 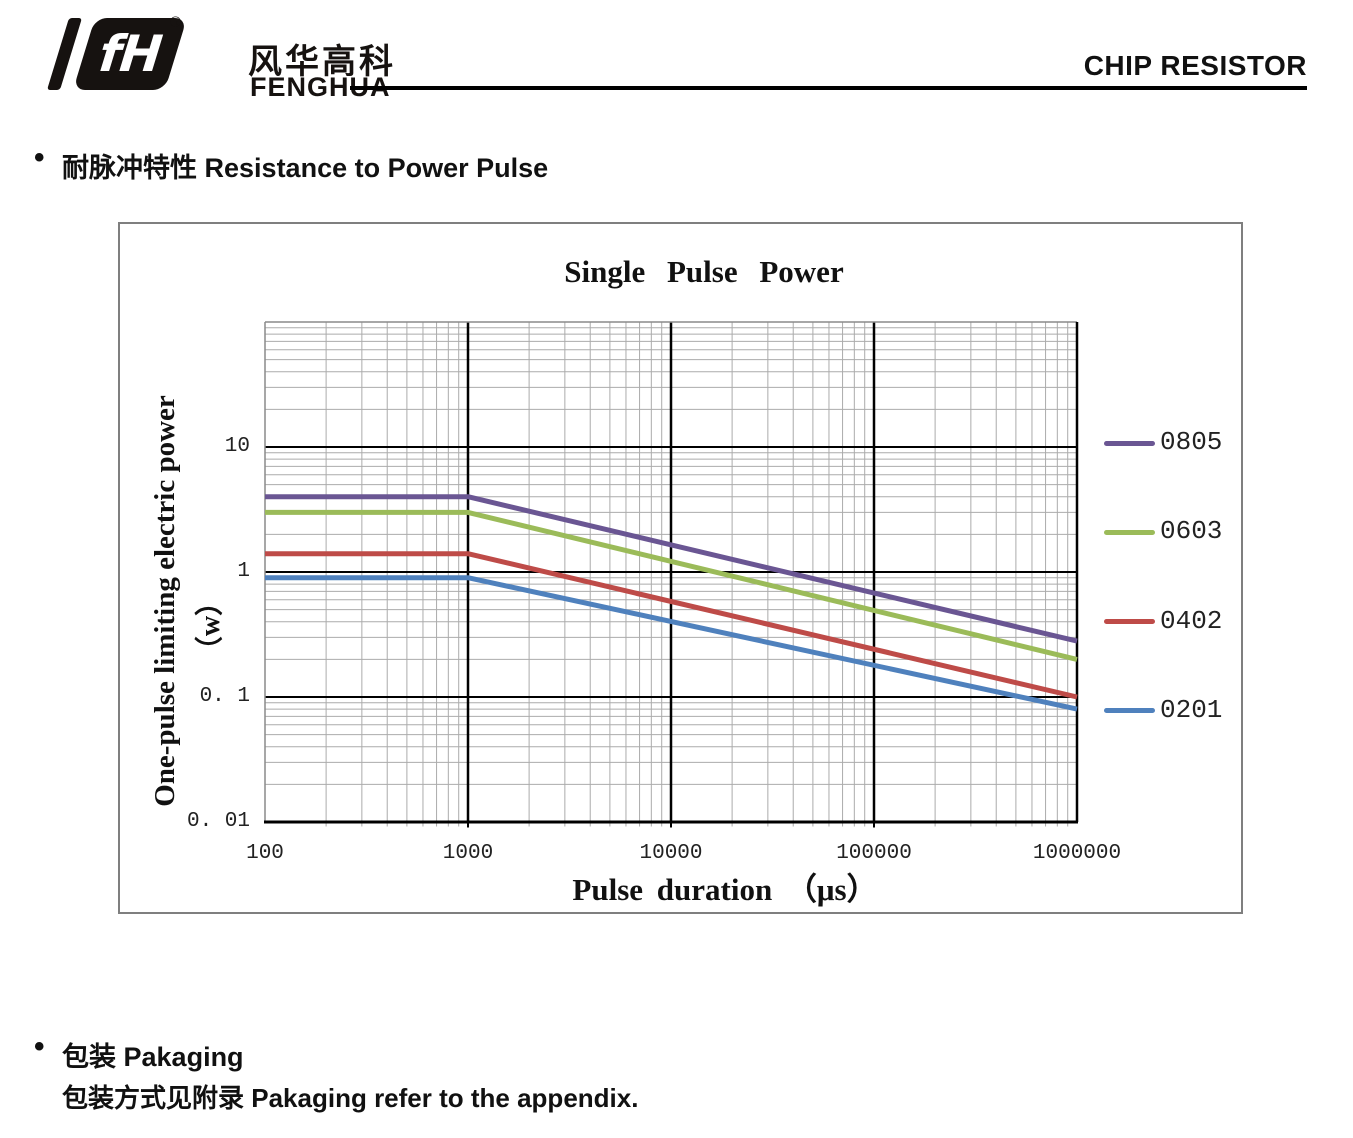 I want to click on packaging-note-en: Pakaging refer to the appendix., so click(x=445, y=1098).